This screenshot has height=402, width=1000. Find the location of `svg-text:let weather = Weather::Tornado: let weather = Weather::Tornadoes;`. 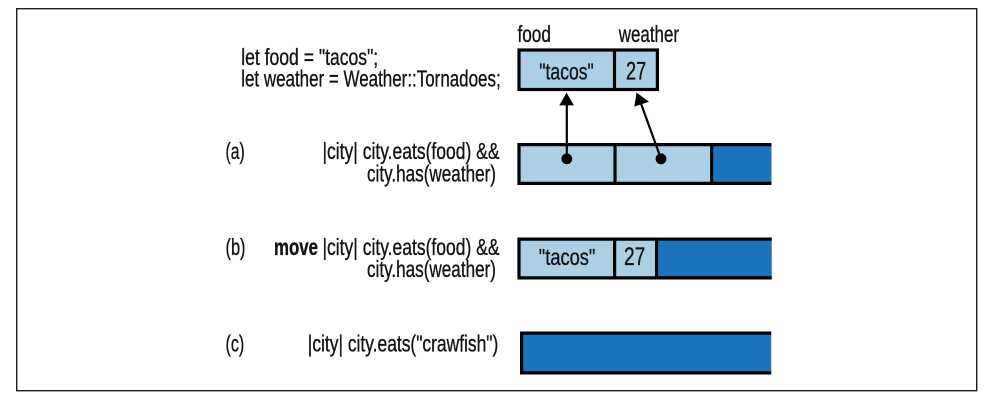

svg-text:let weather = Weather::Tornado: let weather = Weather::Tornadoes; is located at coordinates (371, 78).